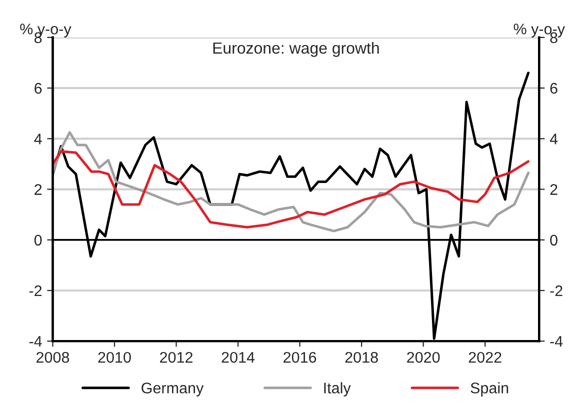 The height and width of the screenshot is (416, 586). I want to click on y-tick-label: 6, so click(38, 88).